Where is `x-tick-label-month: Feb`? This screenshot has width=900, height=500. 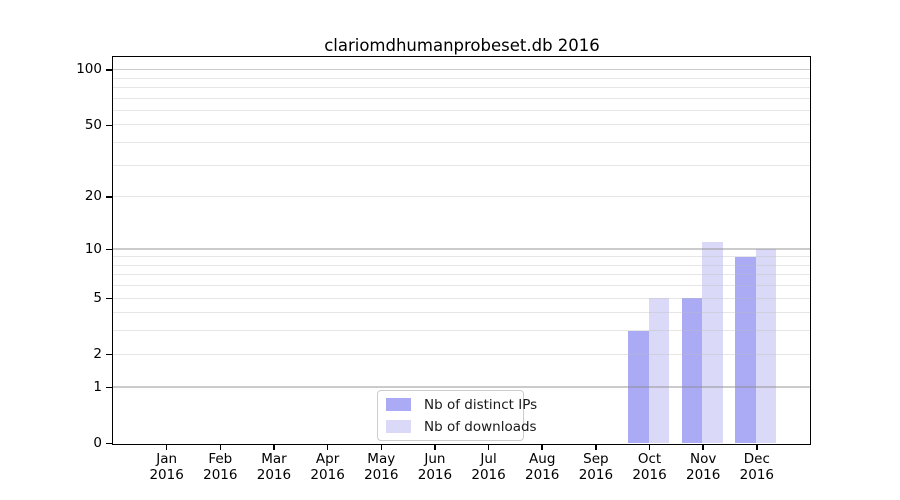
x-tick-label-month: Feb is located at coordinates (220, 459).